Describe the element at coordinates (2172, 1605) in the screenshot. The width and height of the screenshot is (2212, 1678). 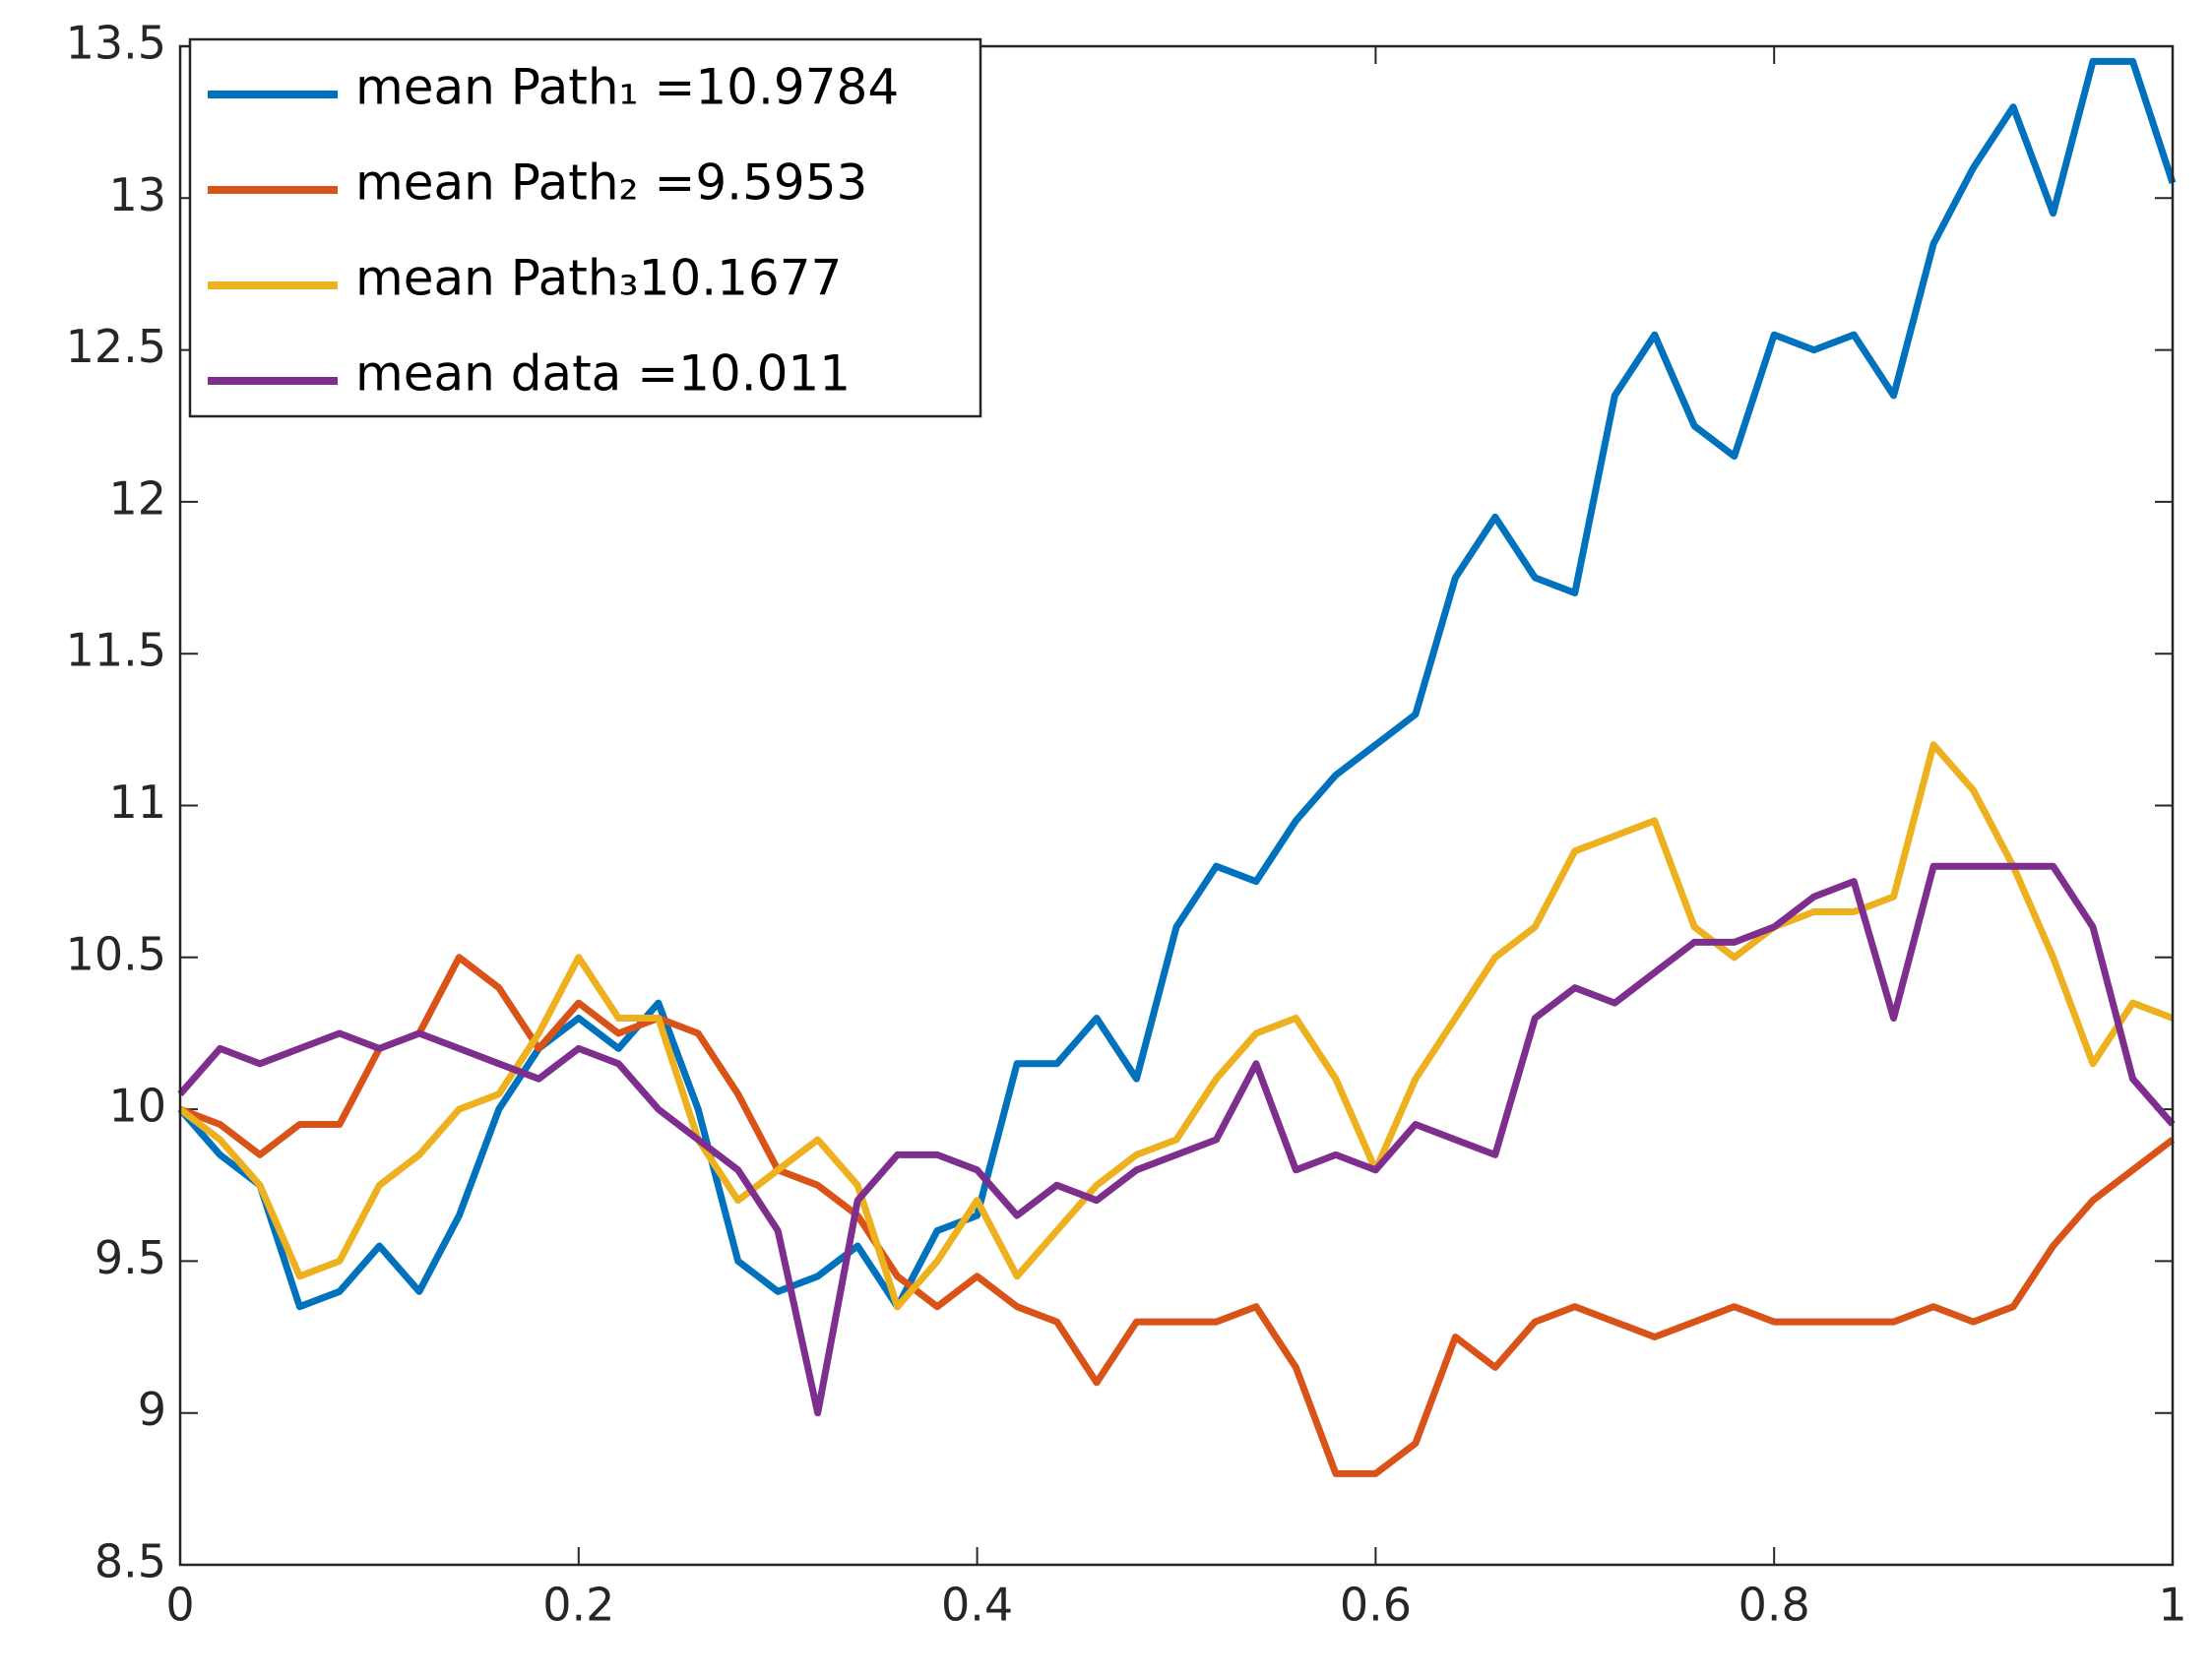
I see `x-tick-label: 1` at that location.